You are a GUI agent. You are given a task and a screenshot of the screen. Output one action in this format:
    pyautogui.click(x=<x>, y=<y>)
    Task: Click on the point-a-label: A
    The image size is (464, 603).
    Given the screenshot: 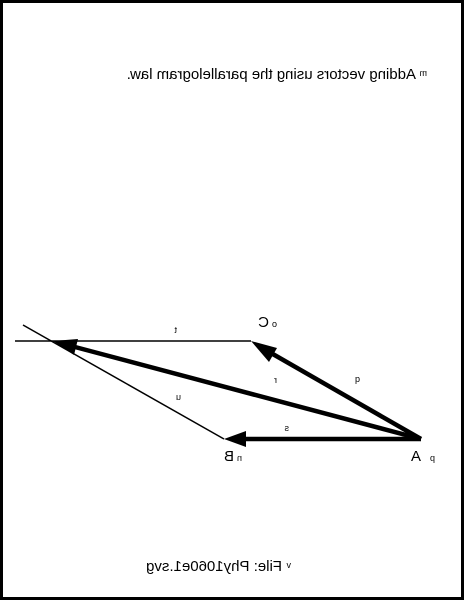 What is the action you would take?
    pyautogui.click(x=416, y=456)
    